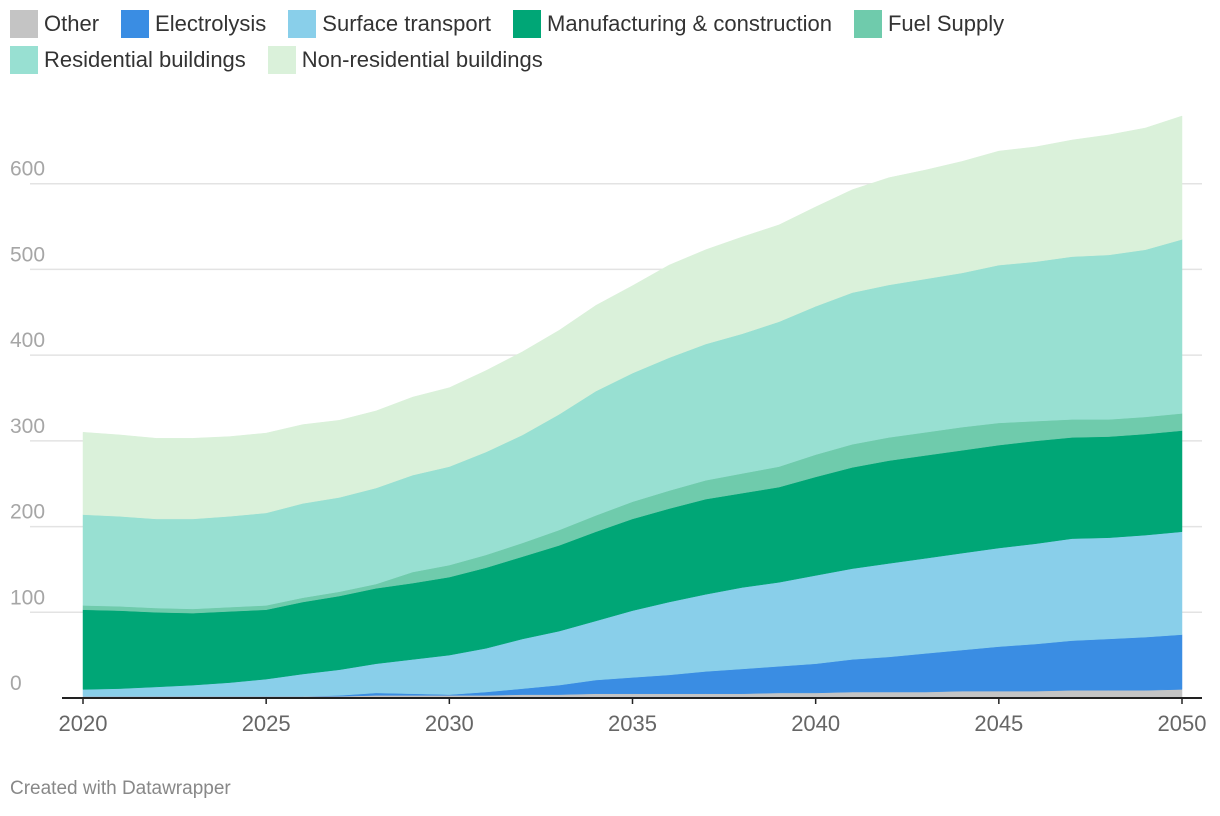 The height and width of the screenshot is (816, 1220). What do you see at coordinates (27, 254) in the screenshot?
I see `y-tick-label-500: 500` at bounding box center [27, 254].